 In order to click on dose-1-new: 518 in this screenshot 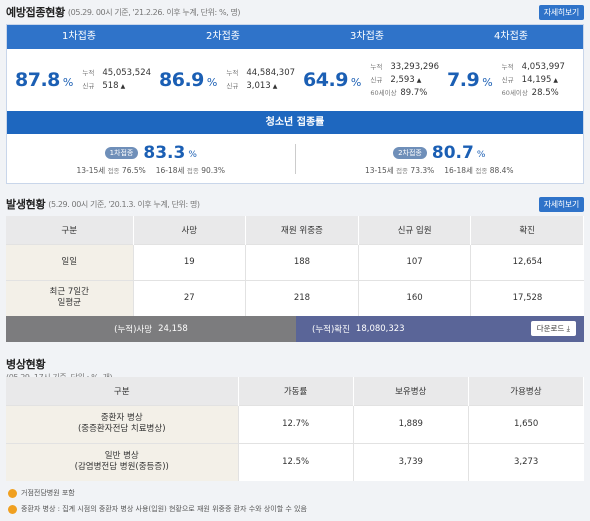, I will do `click(110, 86)`.